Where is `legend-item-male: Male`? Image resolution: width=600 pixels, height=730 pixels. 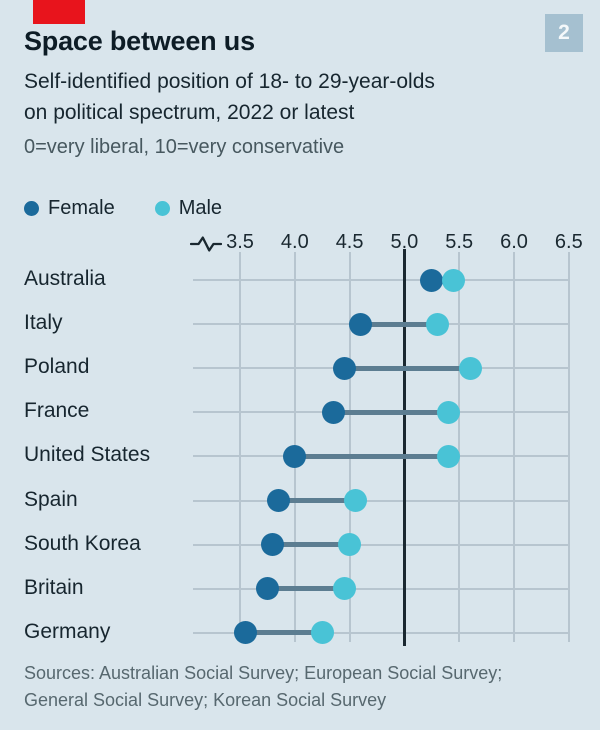 legend-item-male: Male is located at coordinates (188, 208).